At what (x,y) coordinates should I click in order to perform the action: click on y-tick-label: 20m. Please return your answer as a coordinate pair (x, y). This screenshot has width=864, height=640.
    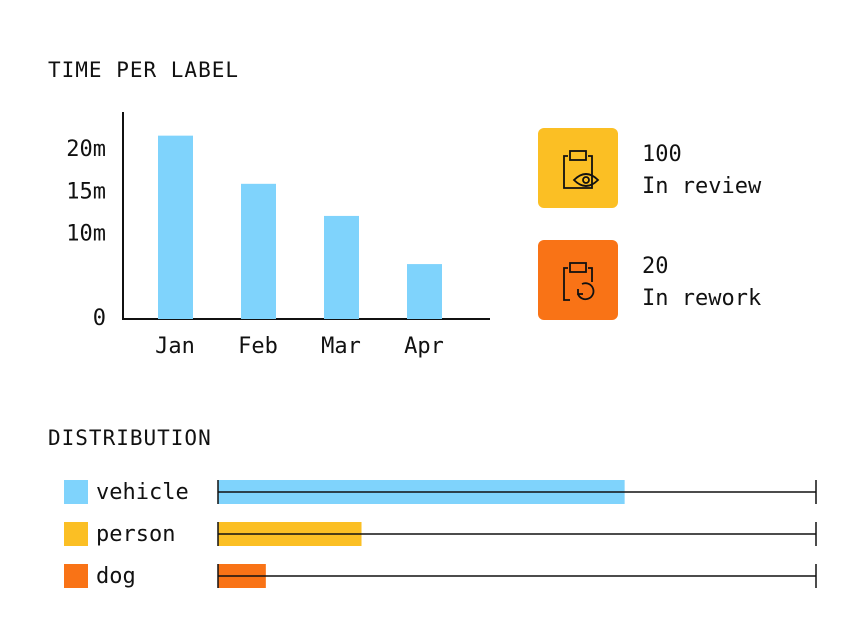
    Looking at the image, I should click on (86, 149).